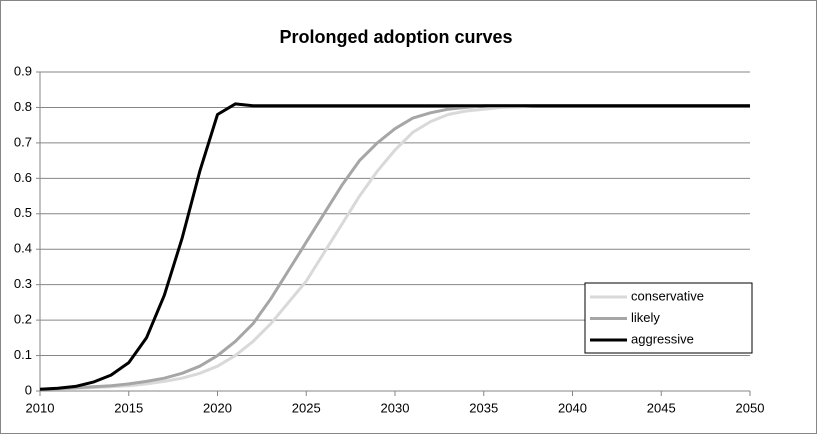 The width and height of the screenshot is (817, 434). Describe the element at coordinates (23, 141) in the screenshot. I see `y-tick-label: 0.7` at that location.